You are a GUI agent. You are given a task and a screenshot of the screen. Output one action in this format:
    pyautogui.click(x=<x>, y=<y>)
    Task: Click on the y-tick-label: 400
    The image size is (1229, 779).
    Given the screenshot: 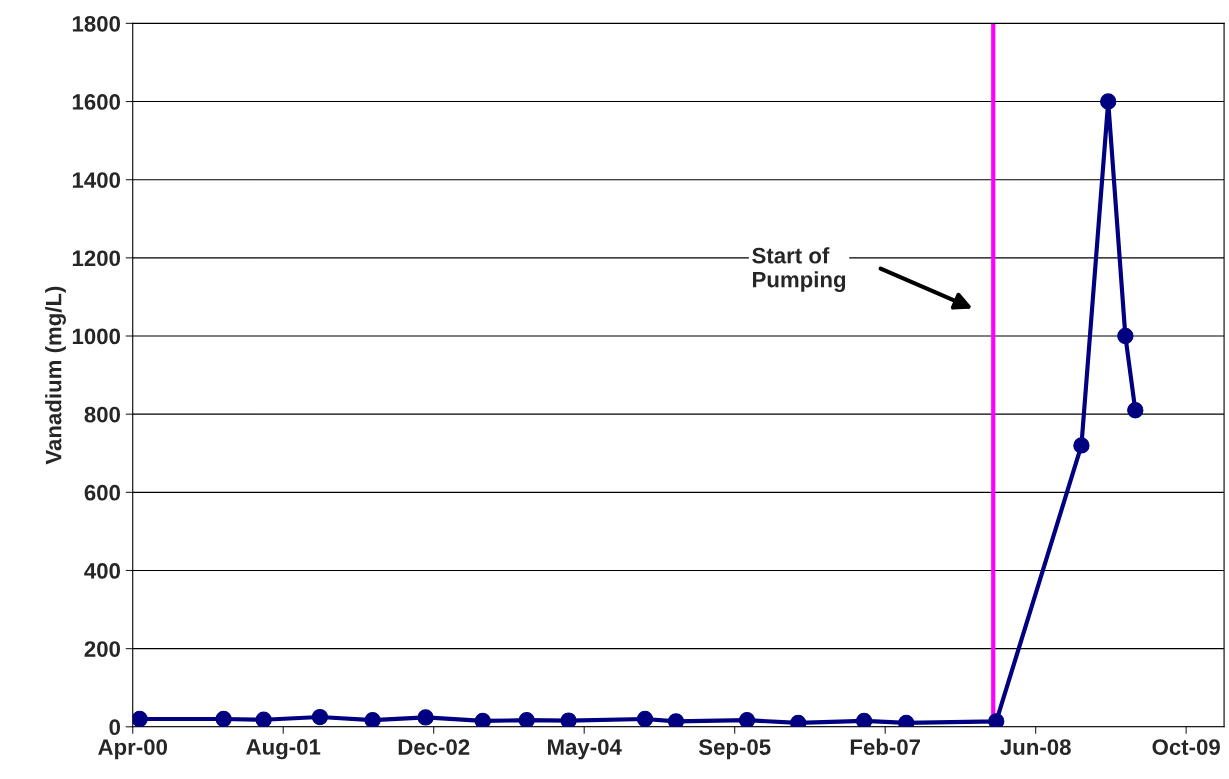 What is the action you would take?
    pyautogui.click(x=102, y=571)
    